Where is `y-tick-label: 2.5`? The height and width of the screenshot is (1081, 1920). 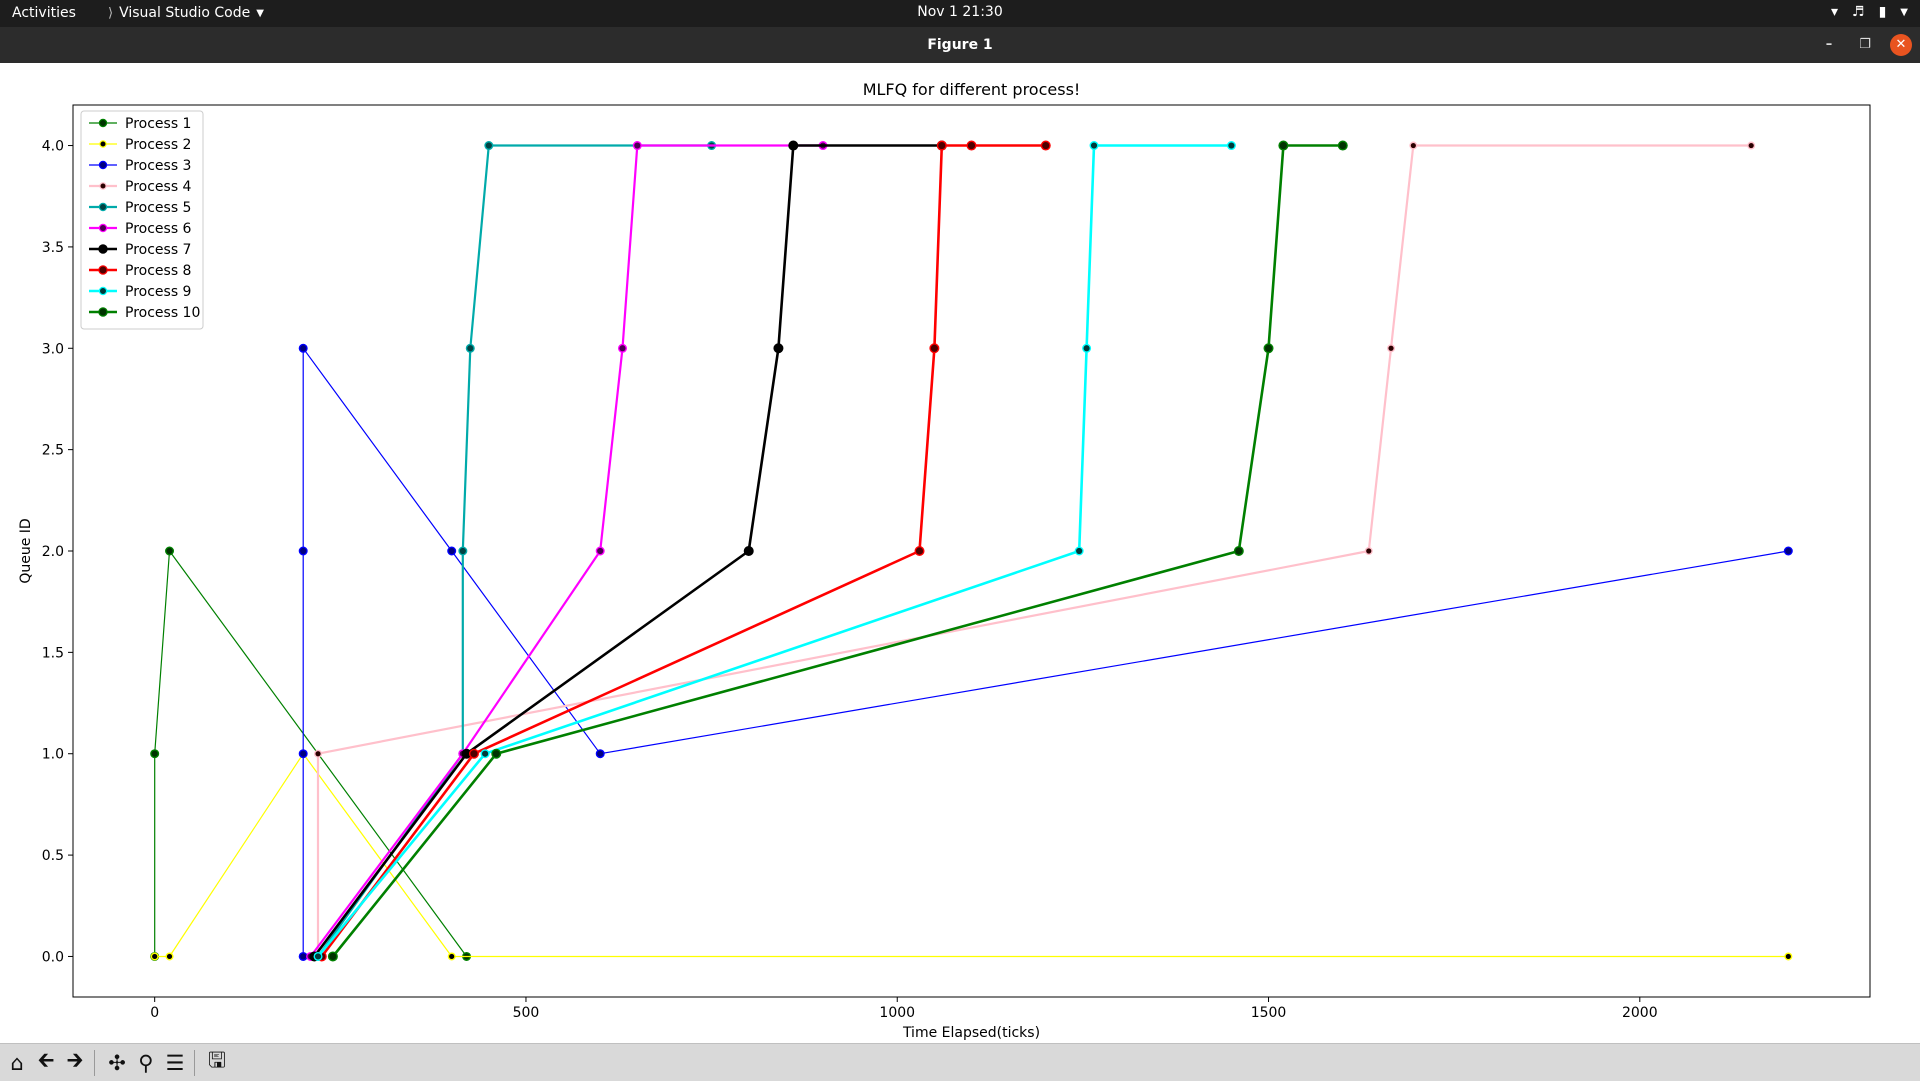
y-tick-label: 2.5 is located at coordinates (53, 451).